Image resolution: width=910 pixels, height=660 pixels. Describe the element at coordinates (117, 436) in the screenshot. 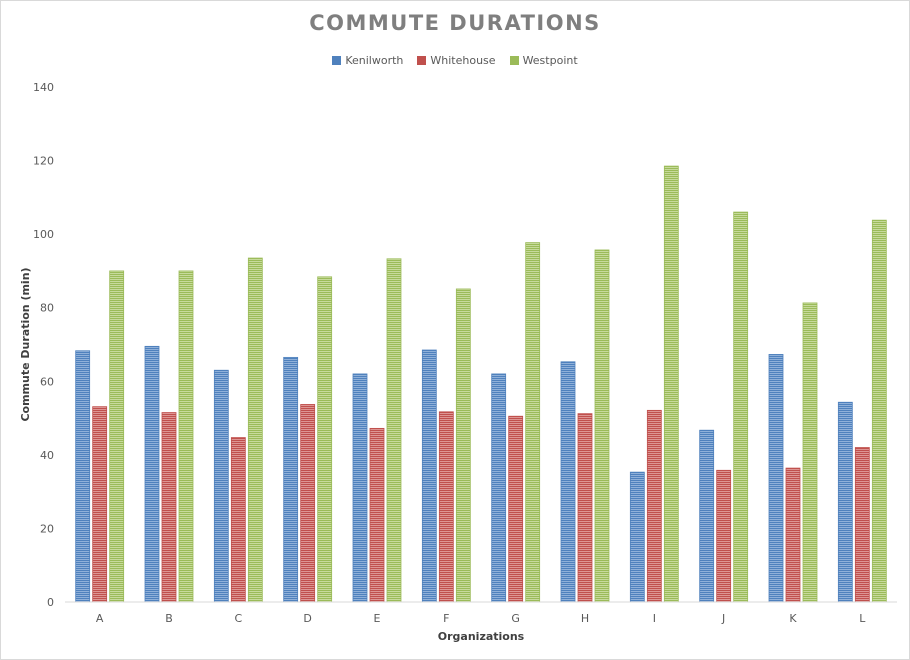

I see `bar-westpoint-a` at that location.